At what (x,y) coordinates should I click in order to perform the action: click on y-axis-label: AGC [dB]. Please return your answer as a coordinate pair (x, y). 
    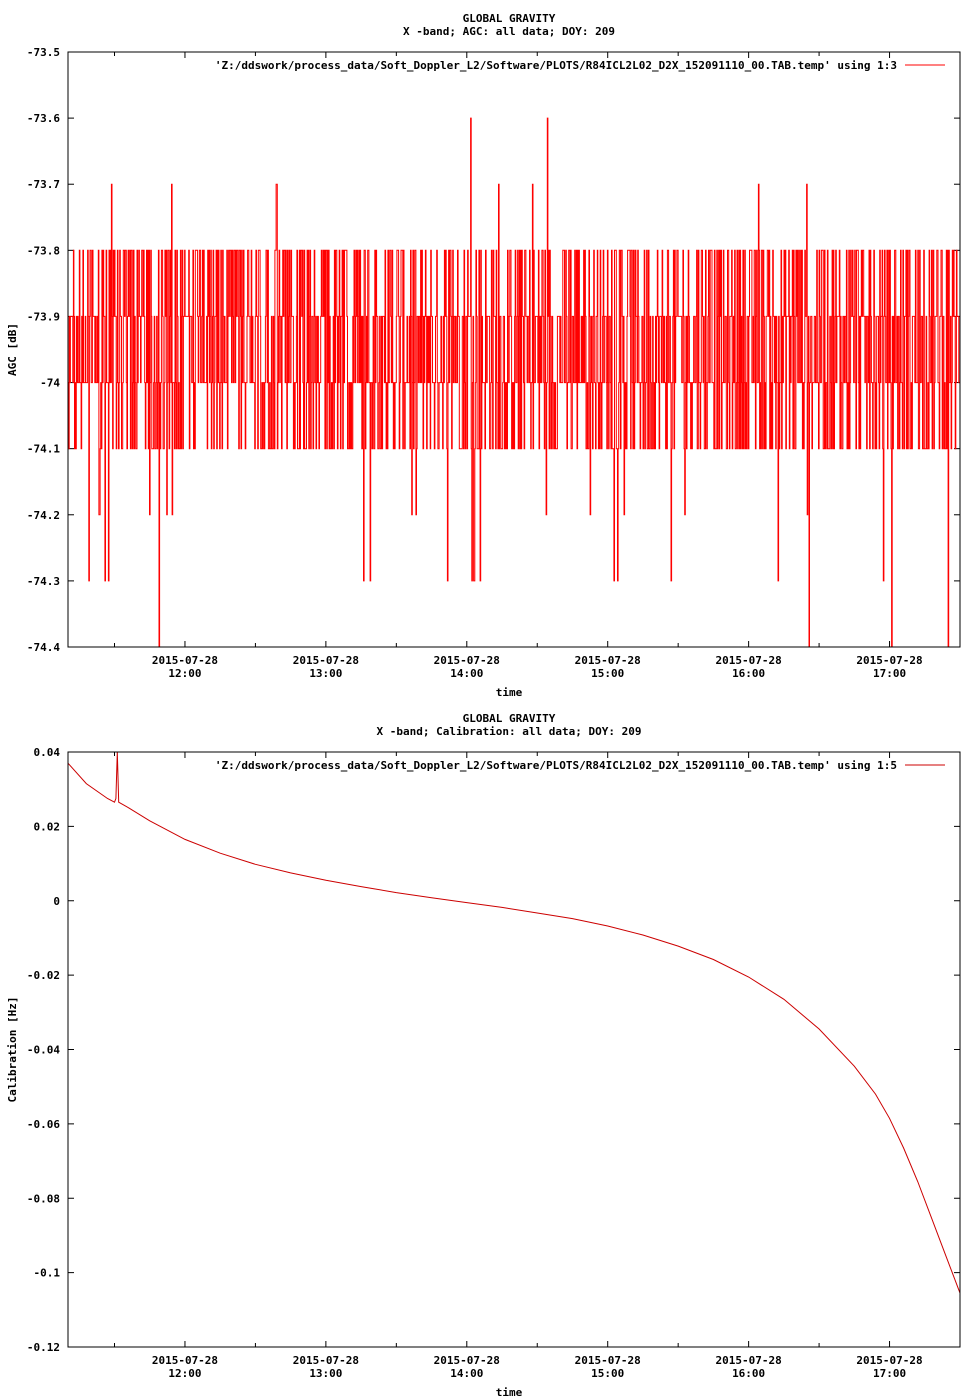
    Looking at the image, I should click on (12, 349).